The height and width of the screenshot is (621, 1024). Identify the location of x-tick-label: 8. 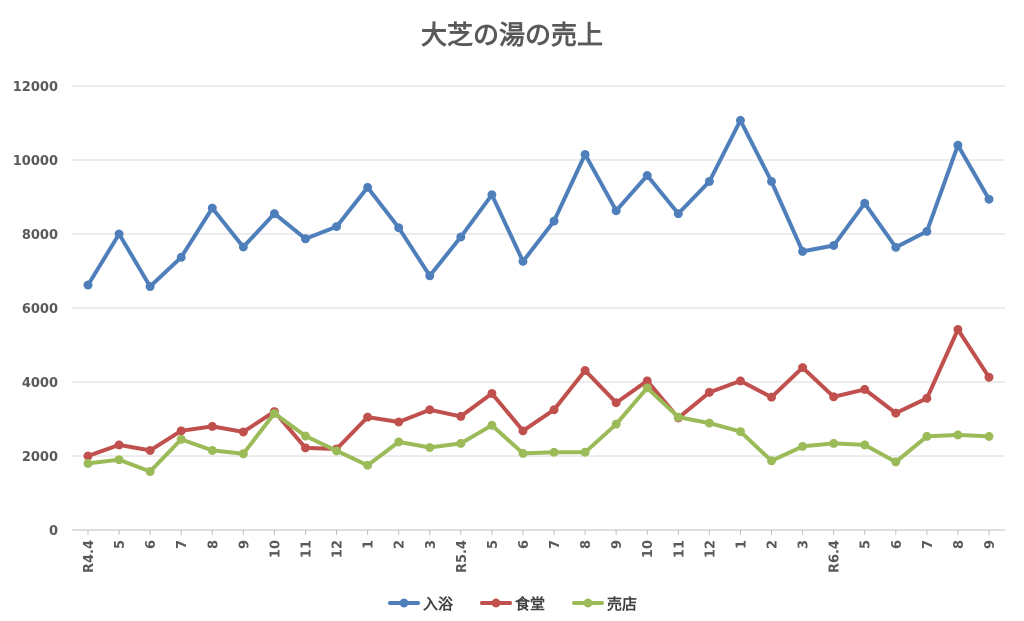
(586, 544).